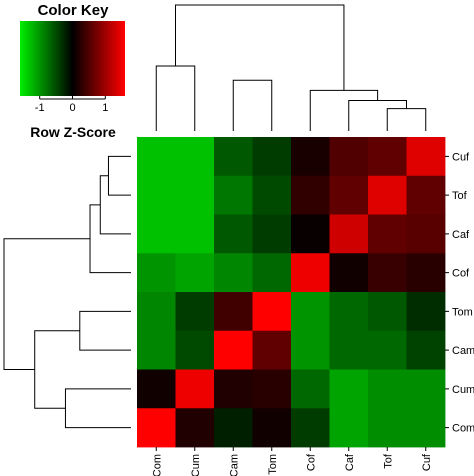  I want to click on column-label: Caf, so click(350, 462).